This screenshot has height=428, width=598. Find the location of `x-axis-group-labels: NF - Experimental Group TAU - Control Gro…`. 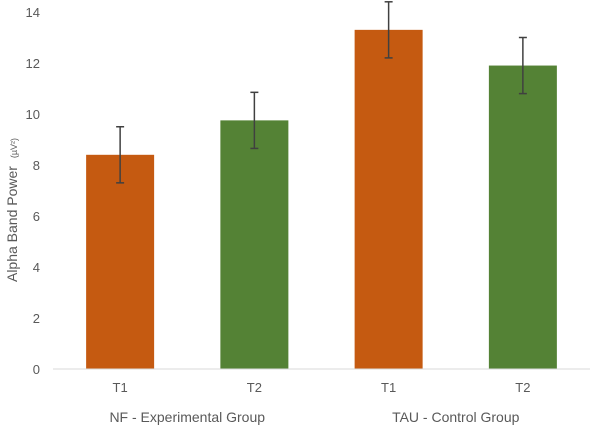

x-axis-group-labels: NF - Experimental Group TAU - Control Gro… is located at coordinates (314, 417).